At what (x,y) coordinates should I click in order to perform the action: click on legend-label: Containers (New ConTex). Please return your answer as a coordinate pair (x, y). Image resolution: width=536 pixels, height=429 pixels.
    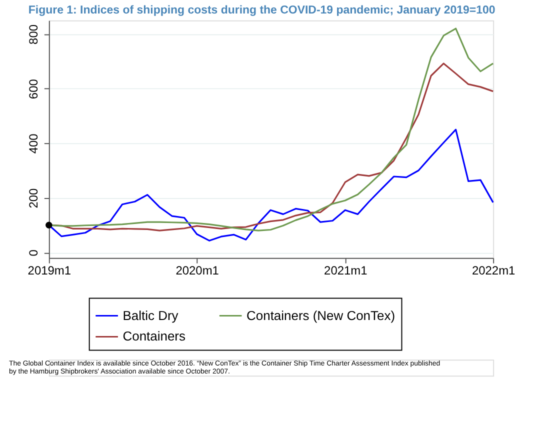
    Looking at the image, I should click on (321, 315).